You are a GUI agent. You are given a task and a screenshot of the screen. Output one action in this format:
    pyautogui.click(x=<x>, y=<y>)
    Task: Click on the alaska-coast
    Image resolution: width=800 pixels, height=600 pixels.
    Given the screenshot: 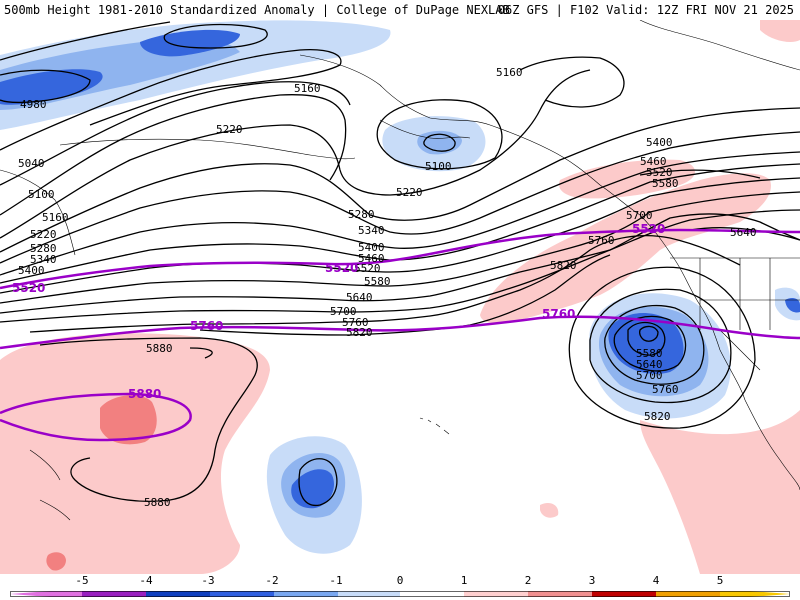 What is the action you would take?
    pyautogui.click(x=450, y=120)
    